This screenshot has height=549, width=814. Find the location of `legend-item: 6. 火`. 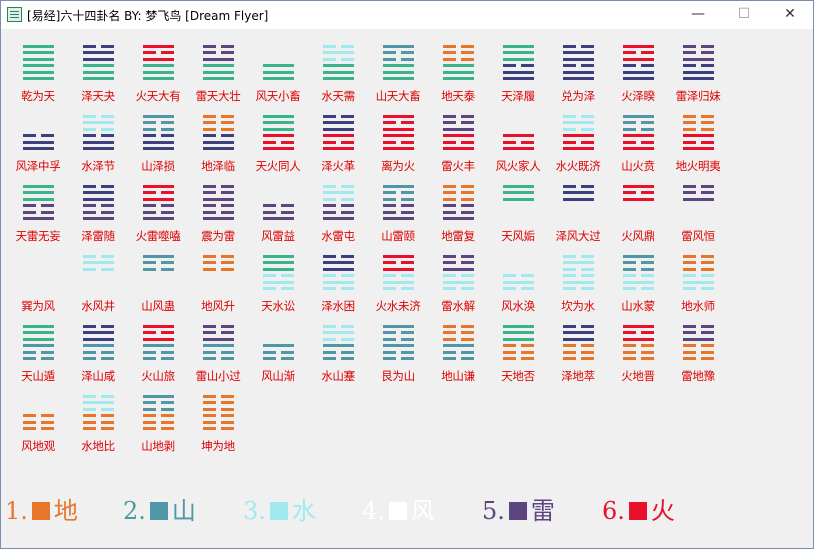

legend-item: 6. 火 is located at coordinates (638, 511).